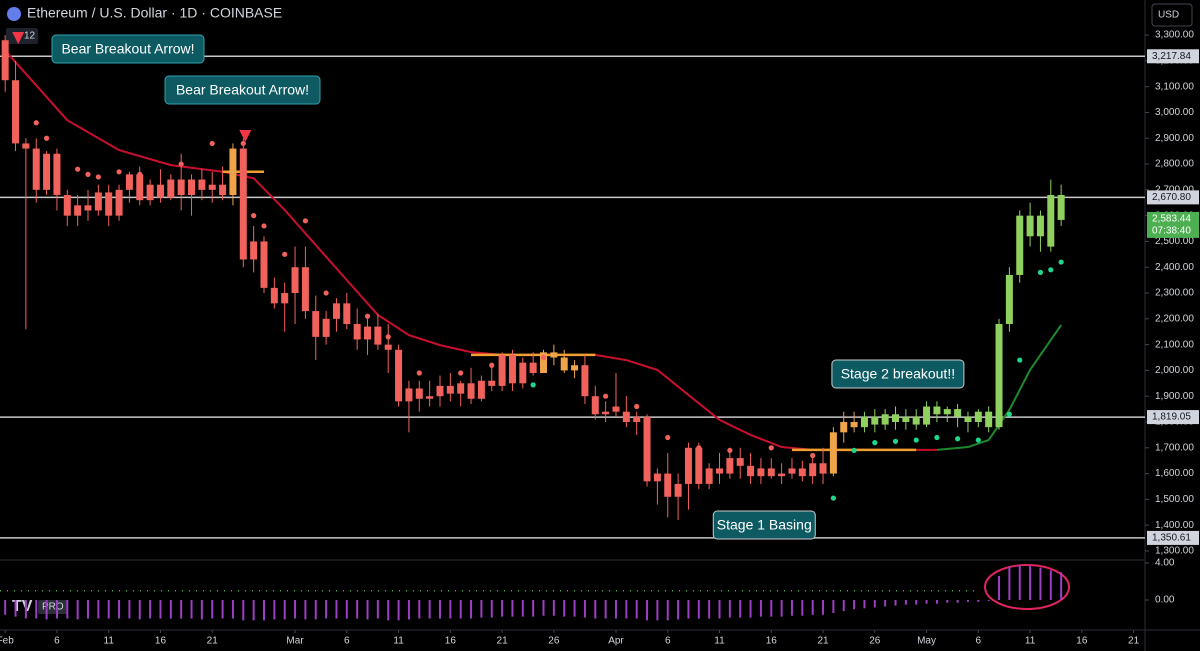  Describe the element at coordinates (1174, 35) in the screenshot. I see `y-tick-label: 3,300.00` at that location.